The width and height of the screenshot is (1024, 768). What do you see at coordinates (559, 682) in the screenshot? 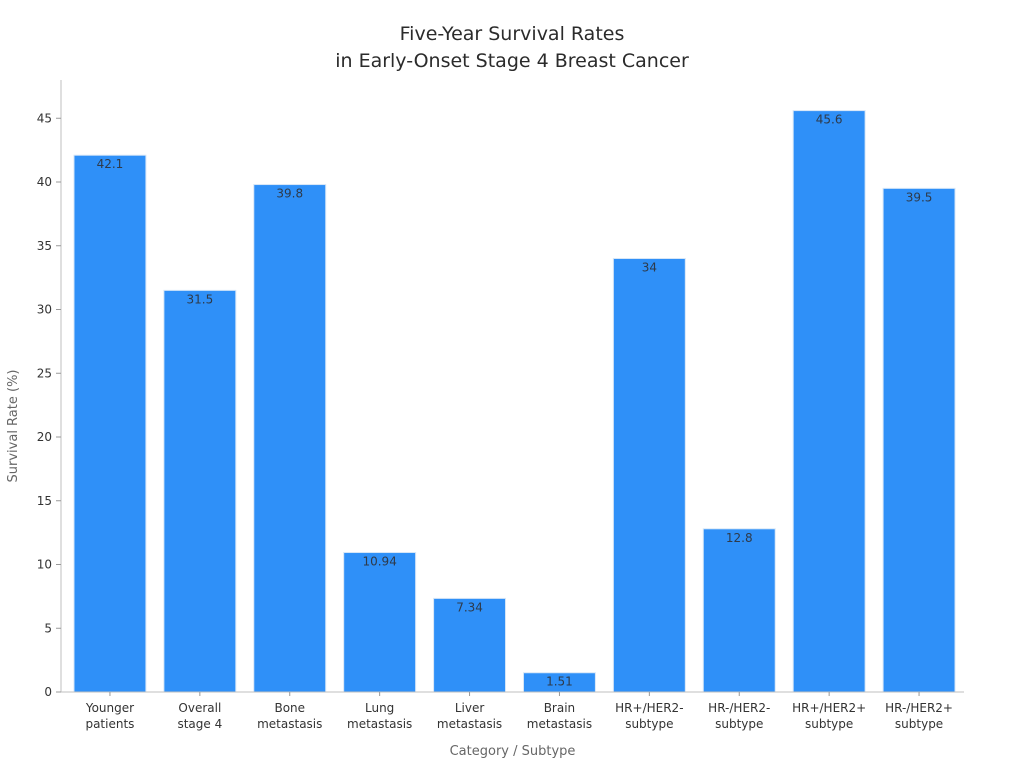
I see `bar-value-label: 1.51` at bounding box center [559, 682].